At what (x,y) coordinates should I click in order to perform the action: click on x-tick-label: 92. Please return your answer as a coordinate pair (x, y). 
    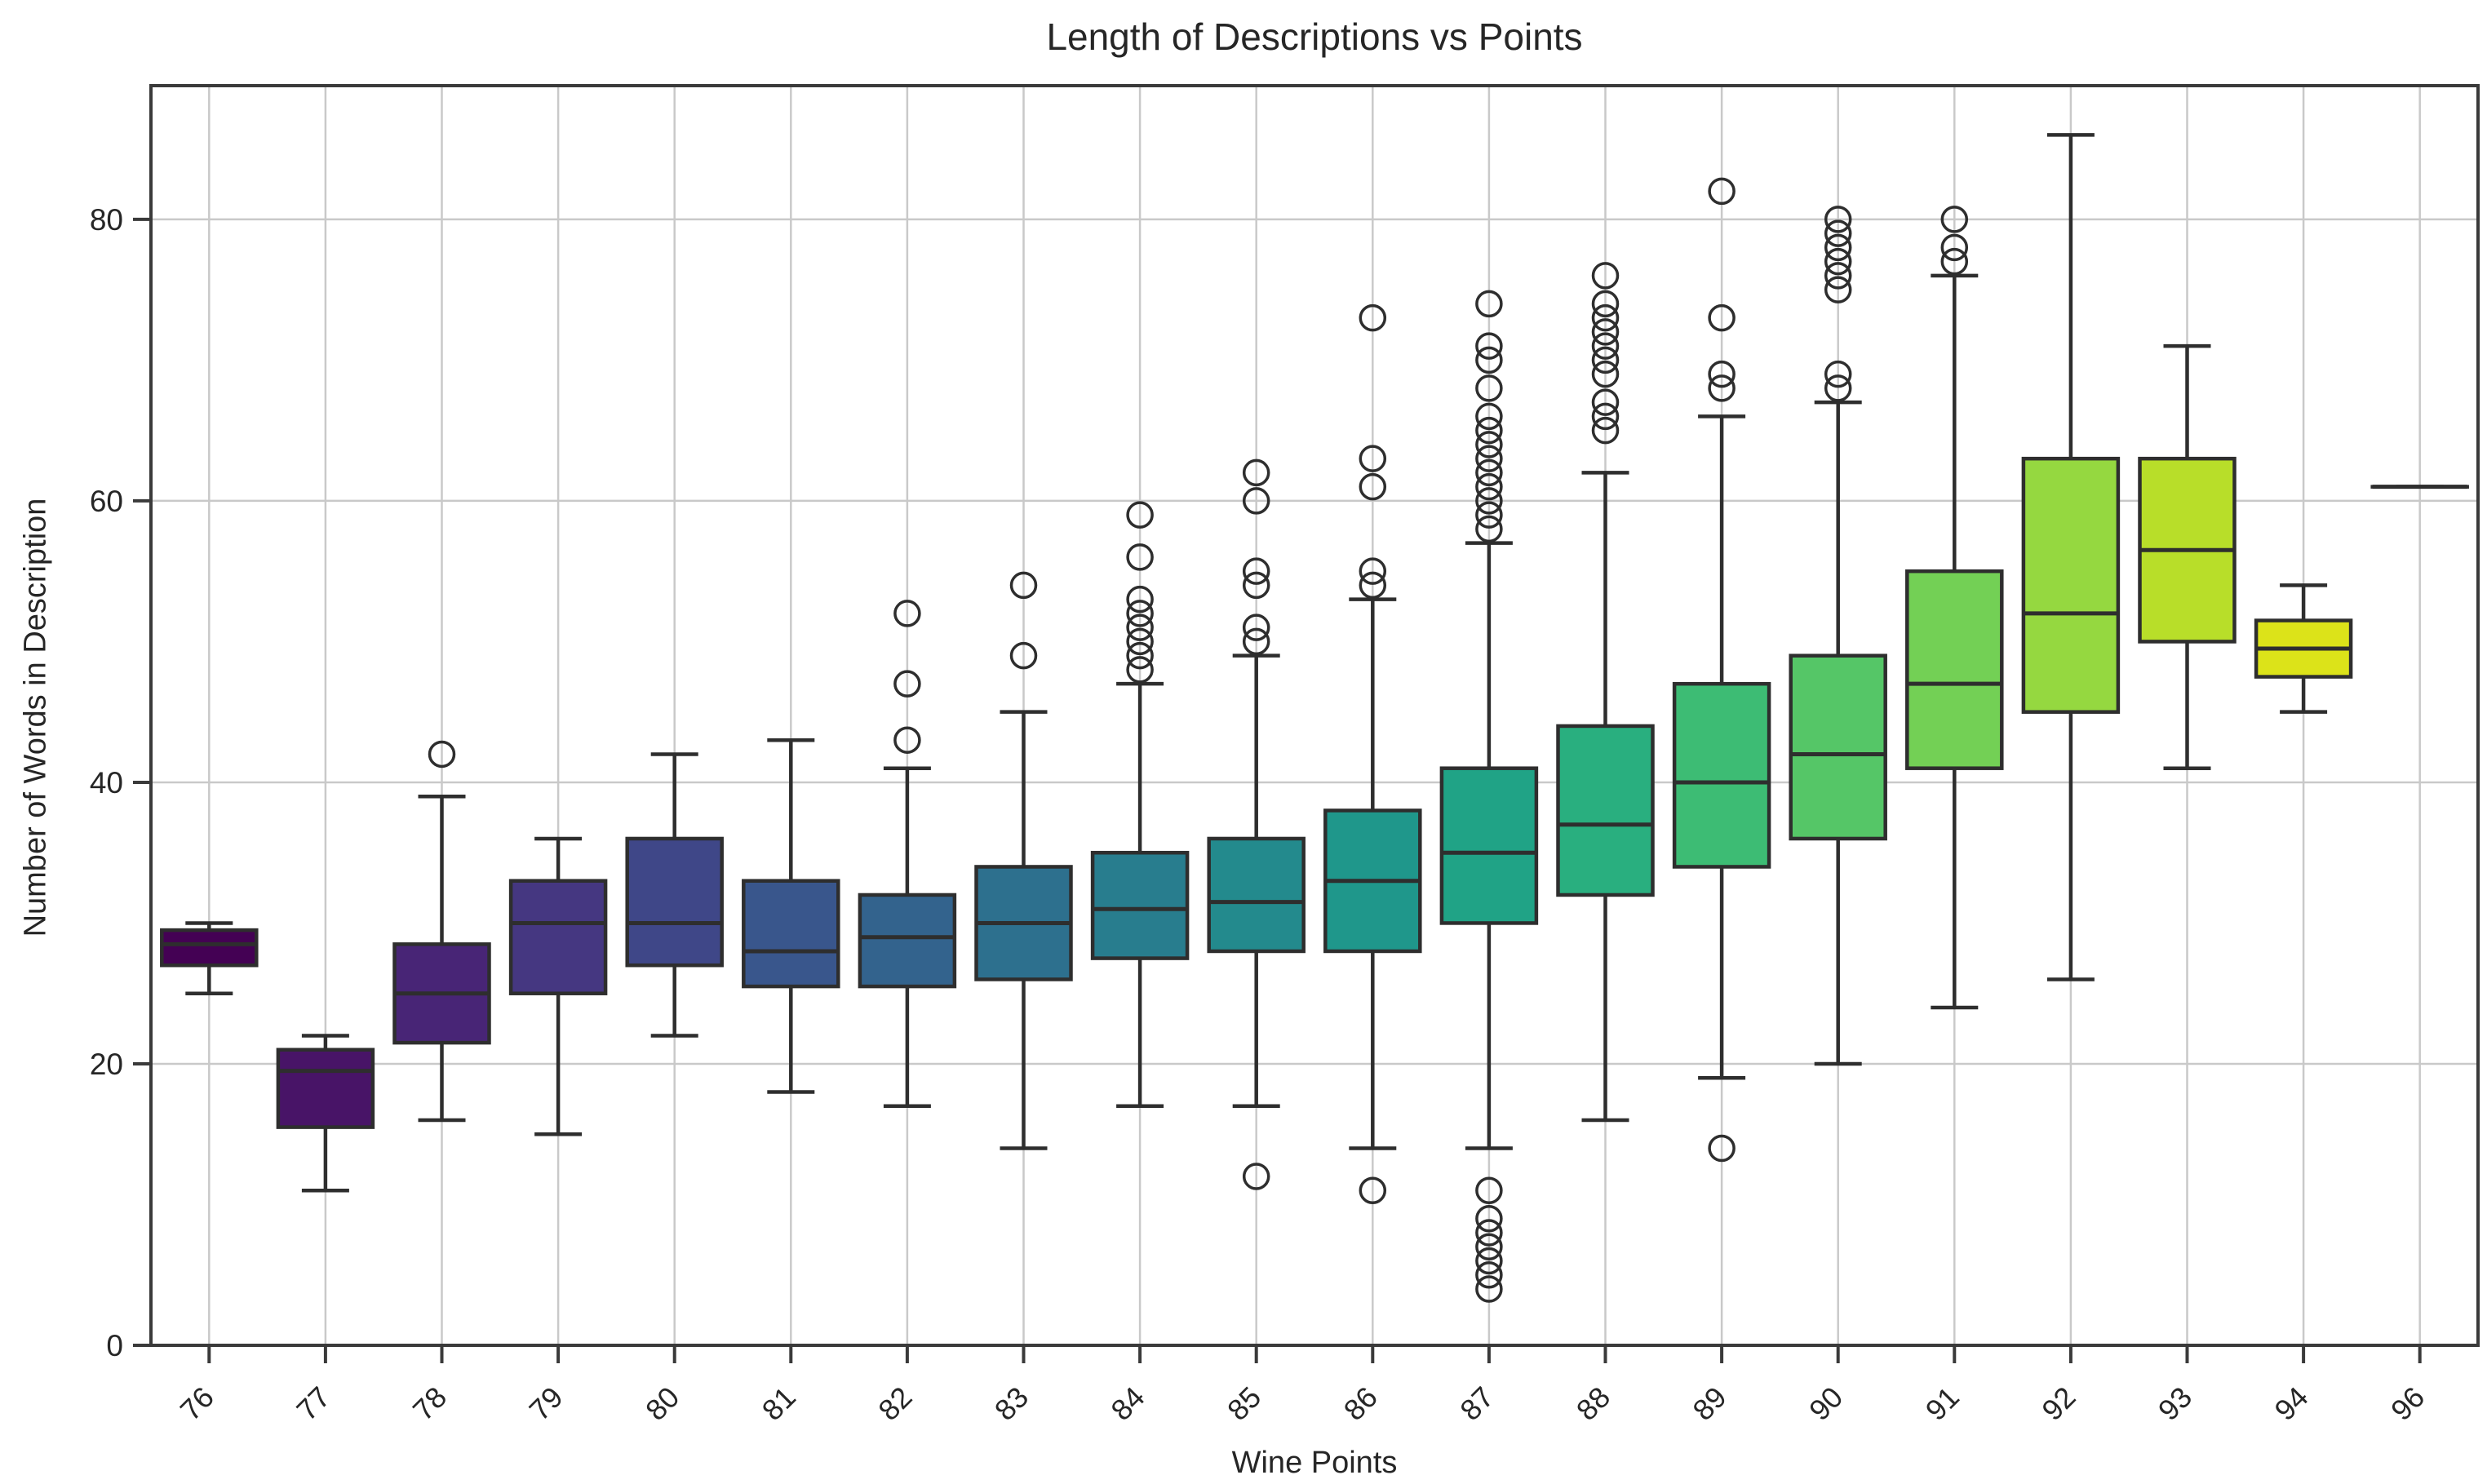
    Looking at the image, I should click on (2058, 1403).